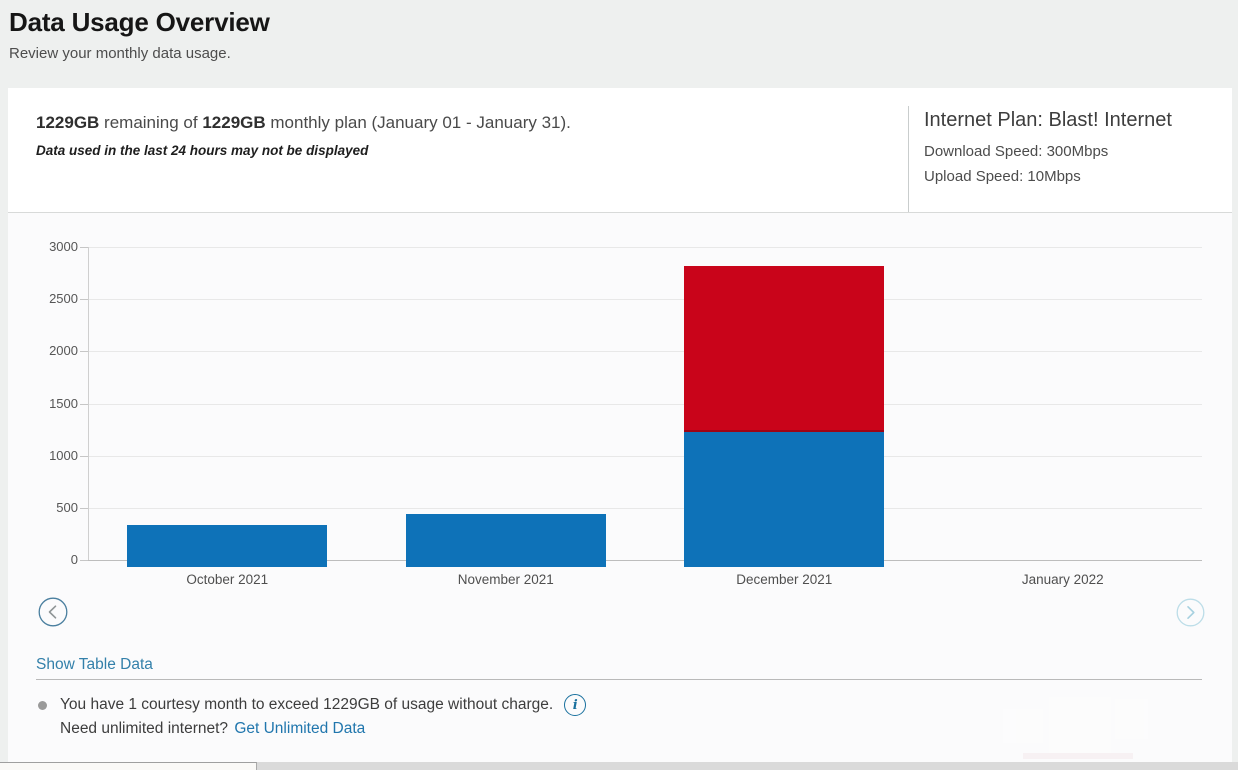 The image size is (1238, 770). What do you see at coordinates (227, 546) in the screenshot?
I see `bar-october-2021-usage-within-plan-gb-` at bounding box center [227, 546].